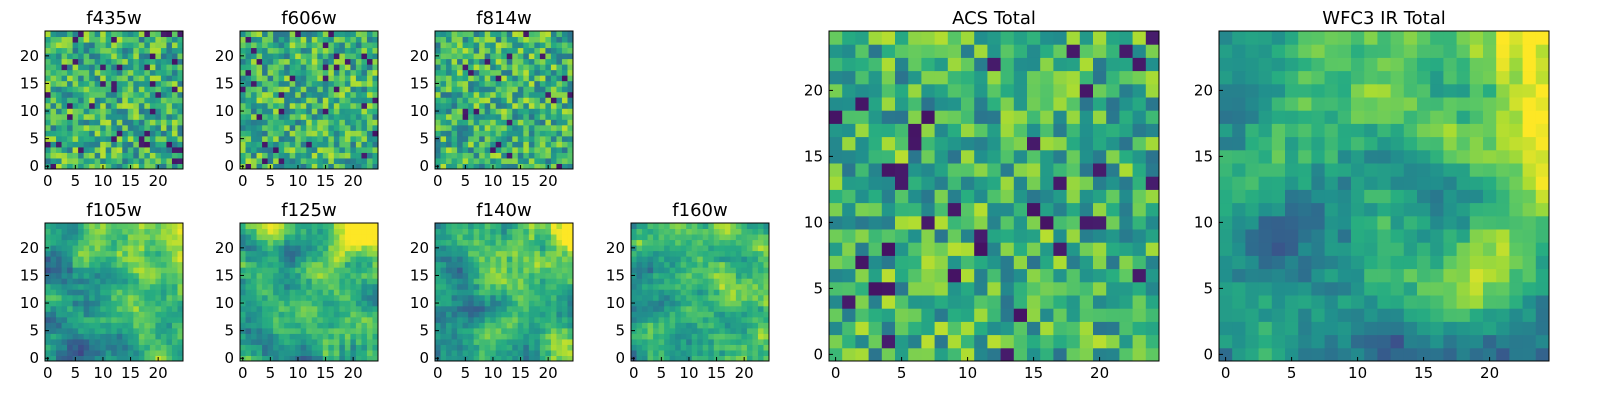  Describe the element at coordinates (102, 373) in the screenshot. I see `x-tick-label: 10` at that location.